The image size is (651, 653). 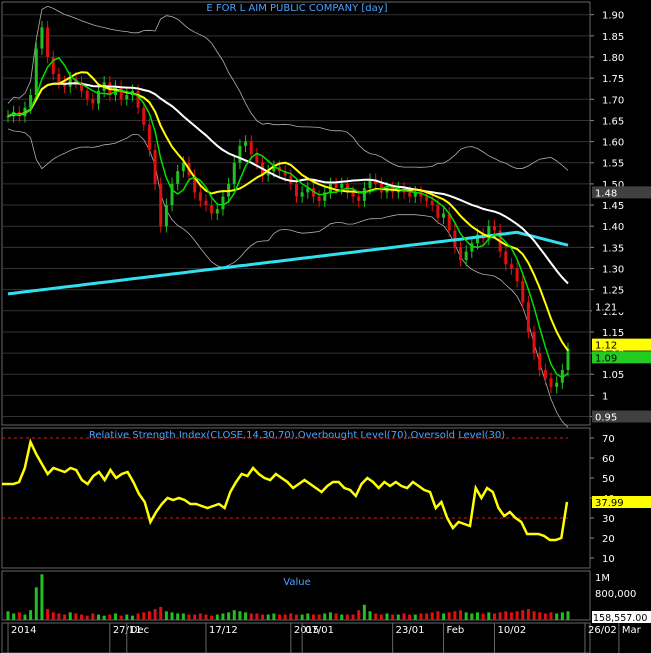 I want to click on last-value-label: 0.95, so click(x=606, y=418).